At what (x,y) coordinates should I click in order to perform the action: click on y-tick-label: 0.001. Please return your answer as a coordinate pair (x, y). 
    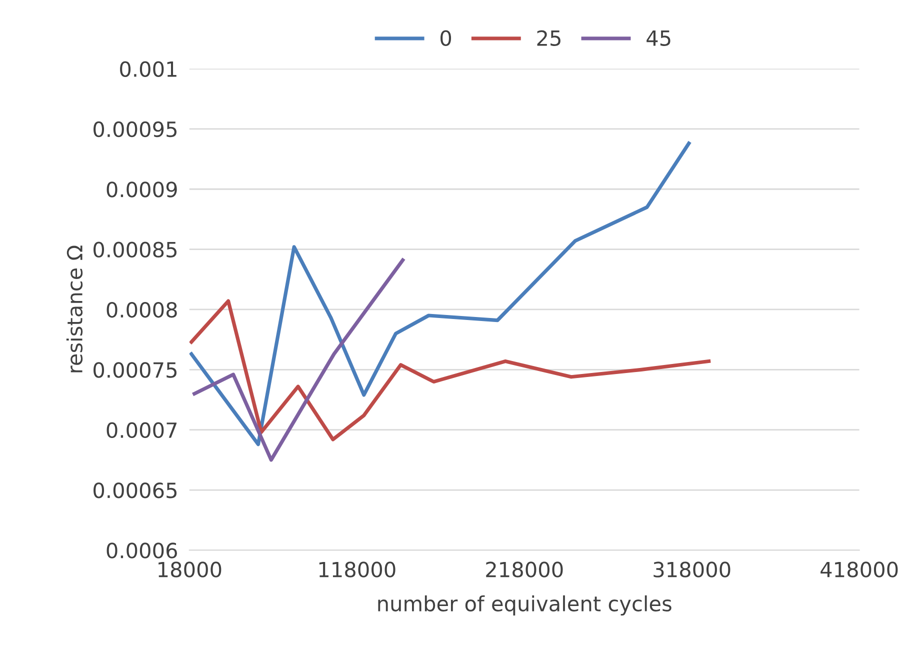
    Looking at the image, I should click on (148, 69).